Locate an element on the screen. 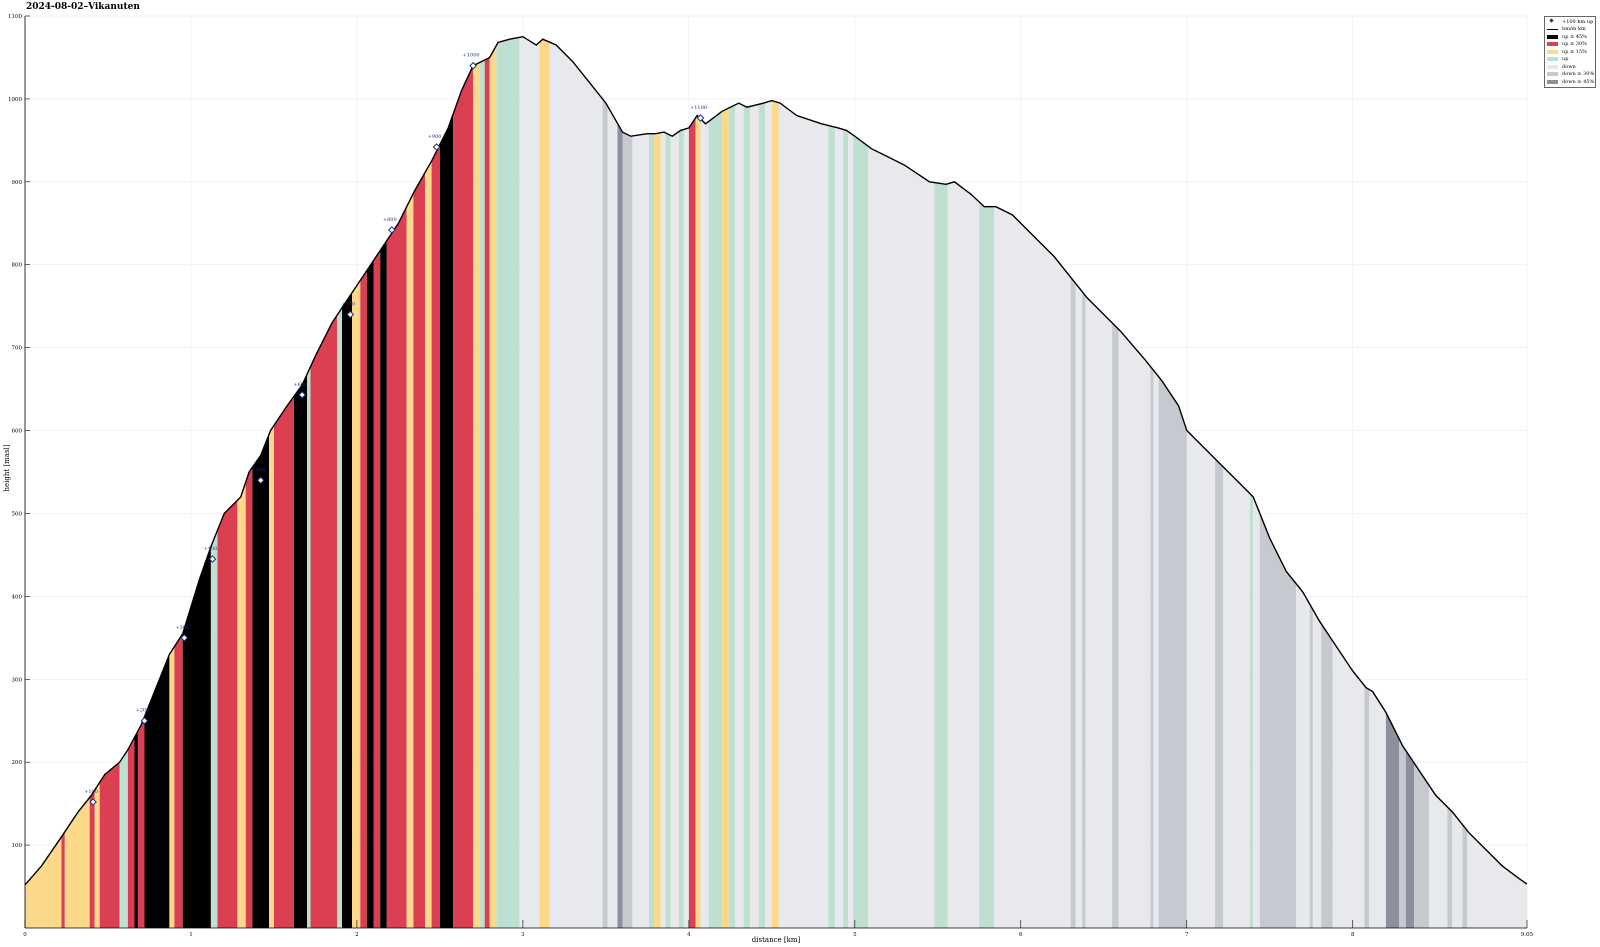 The height and width of the screenshot is (947, 1600). y-tick-label: 1000 is located at coordinates (15, 100).